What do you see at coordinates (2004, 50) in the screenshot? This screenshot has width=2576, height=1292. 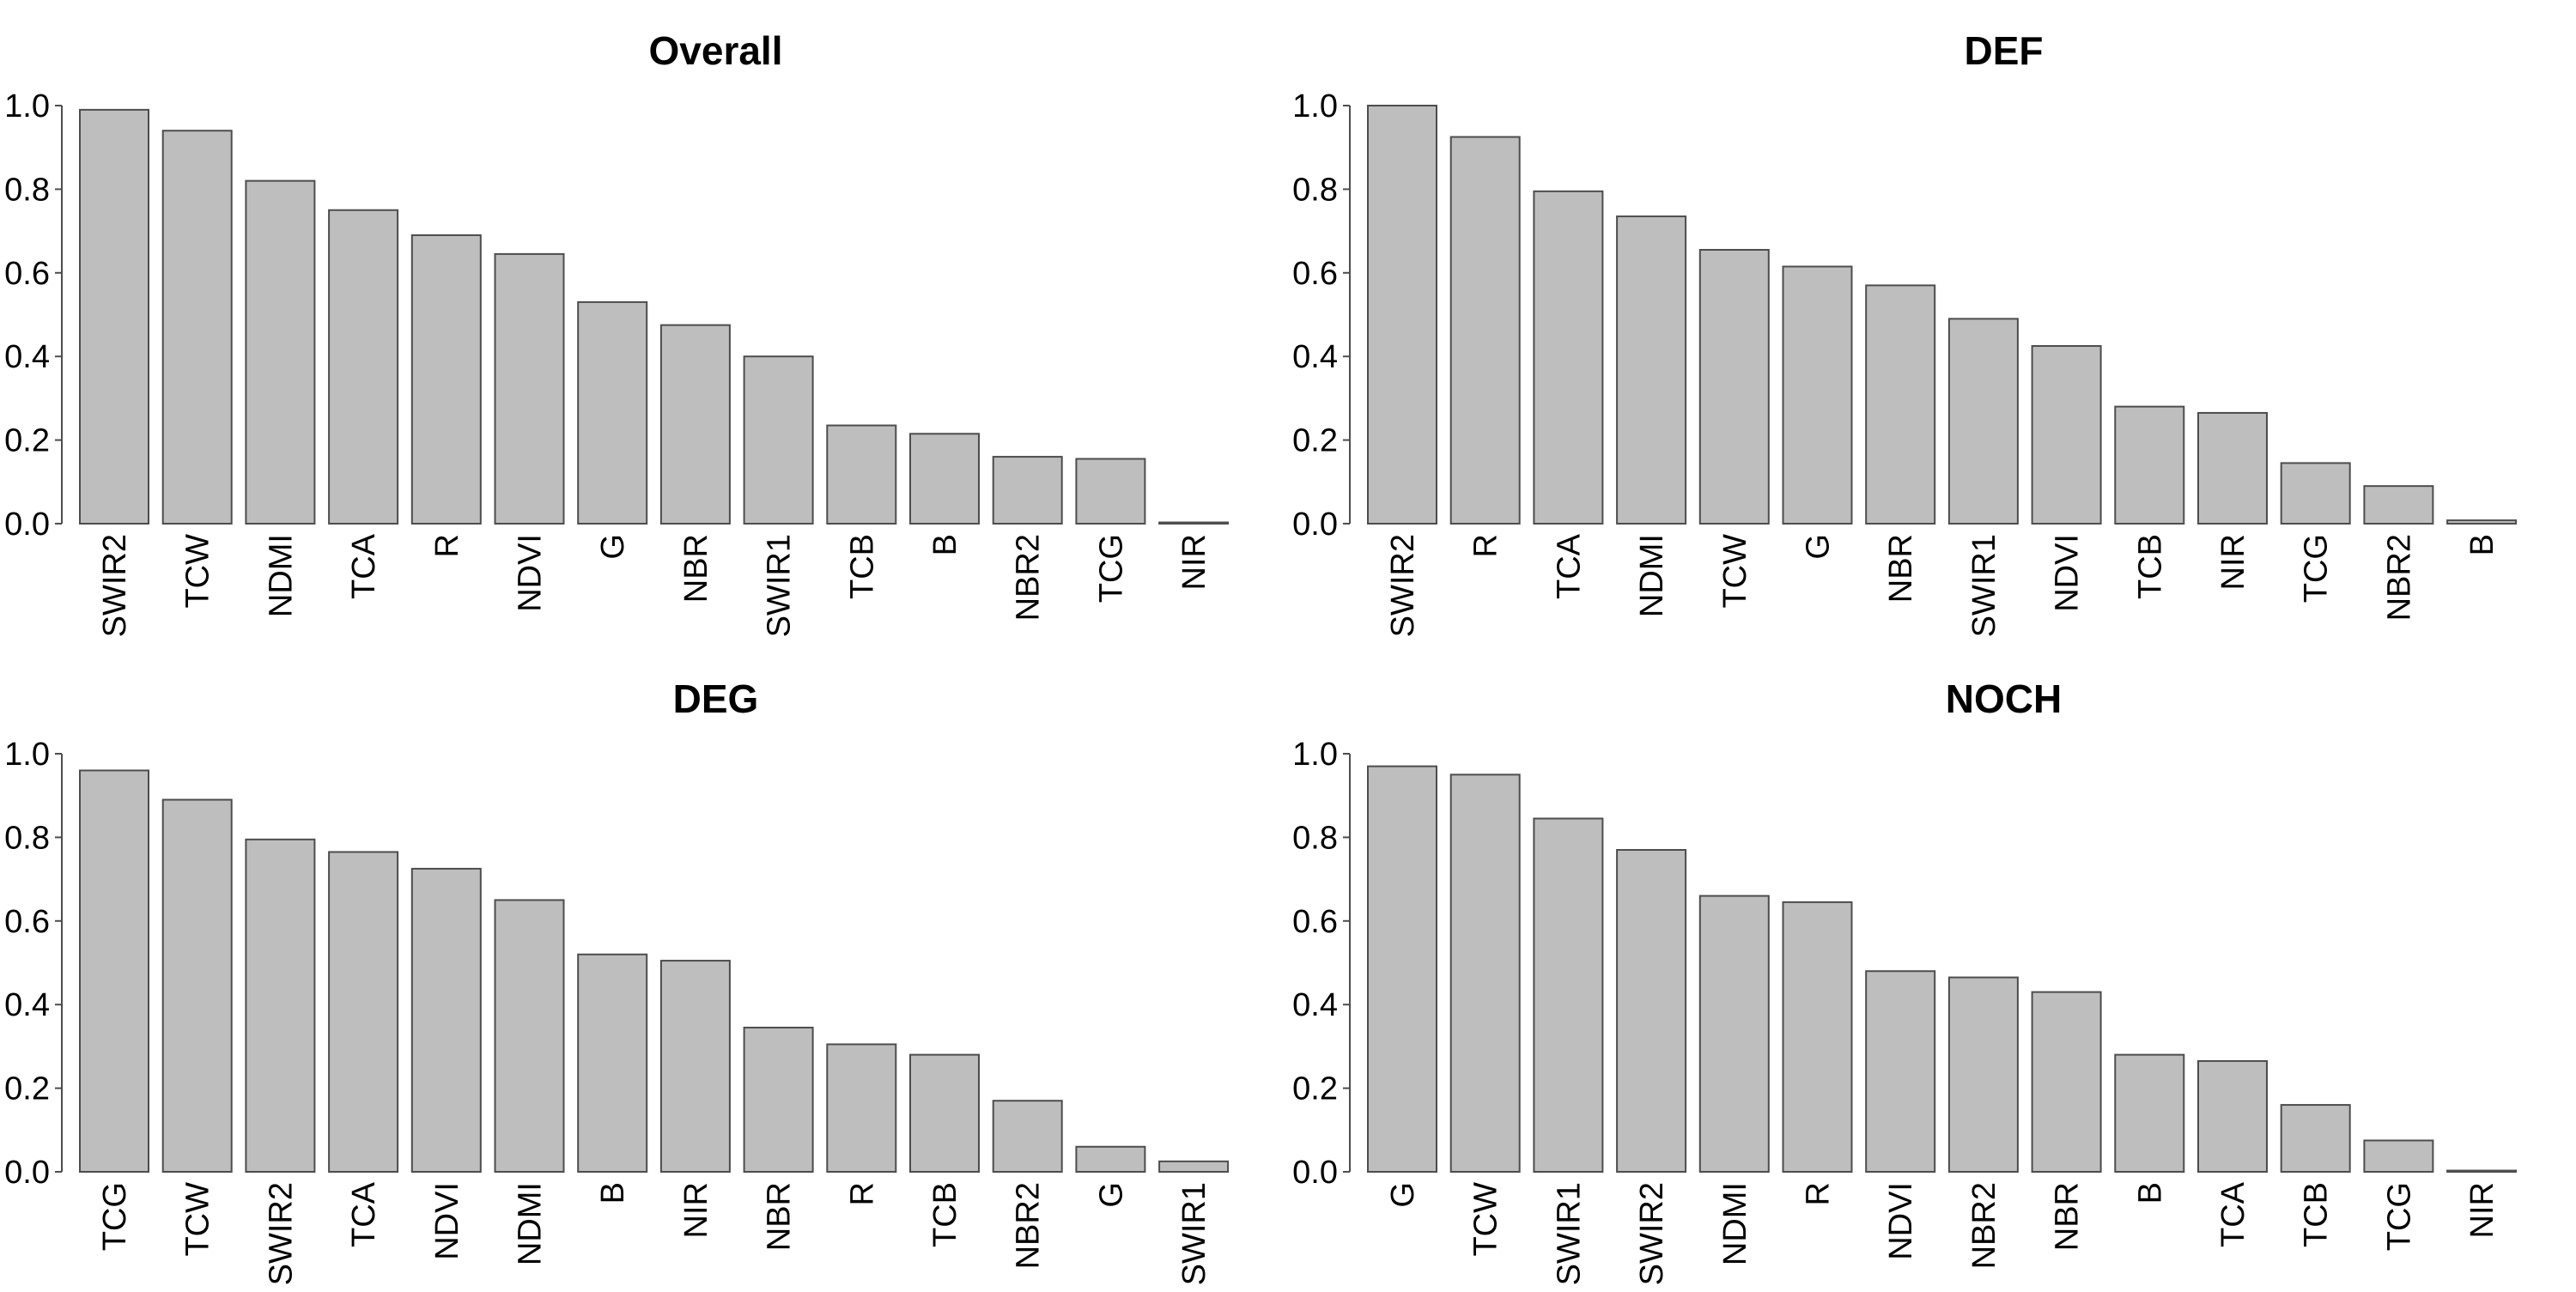 I see `chart-title: DEF` at bounding box center [2004, 50].